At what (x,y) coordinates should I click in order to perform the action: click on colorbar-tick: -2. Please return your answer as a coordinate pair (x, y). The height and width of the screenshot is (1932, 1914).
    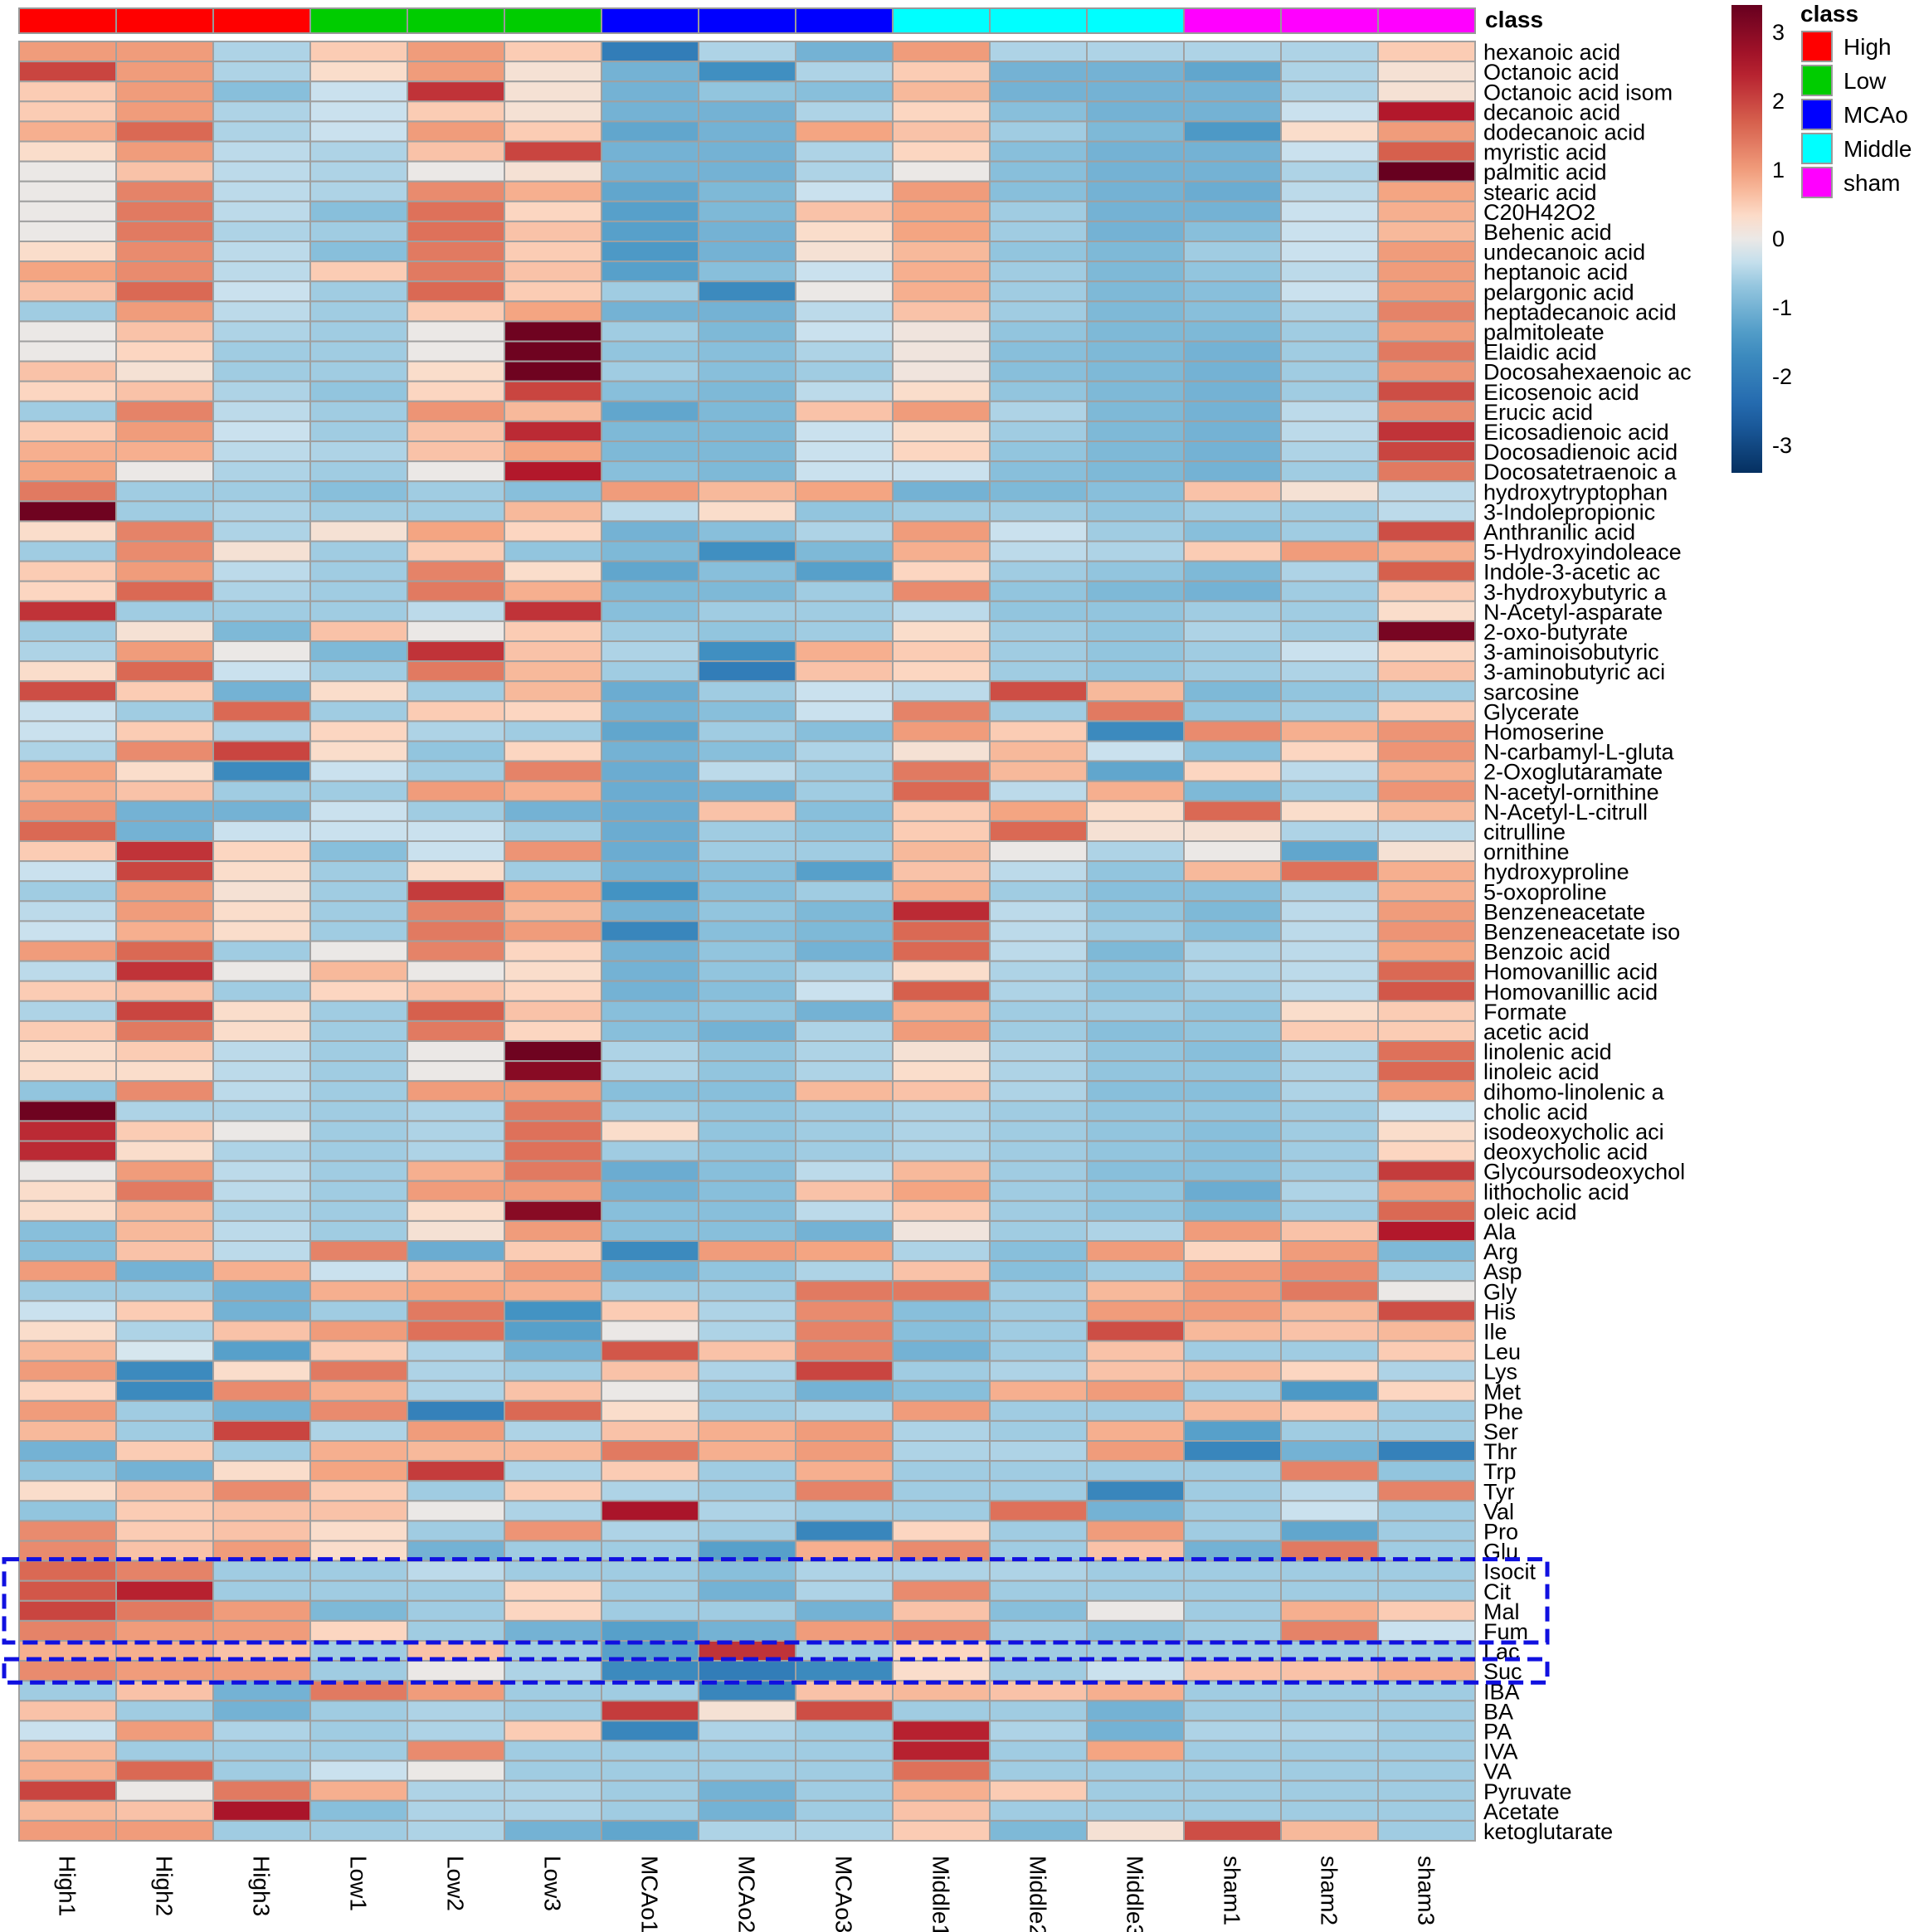
    Looking at the image, I should click on (1782, 376).